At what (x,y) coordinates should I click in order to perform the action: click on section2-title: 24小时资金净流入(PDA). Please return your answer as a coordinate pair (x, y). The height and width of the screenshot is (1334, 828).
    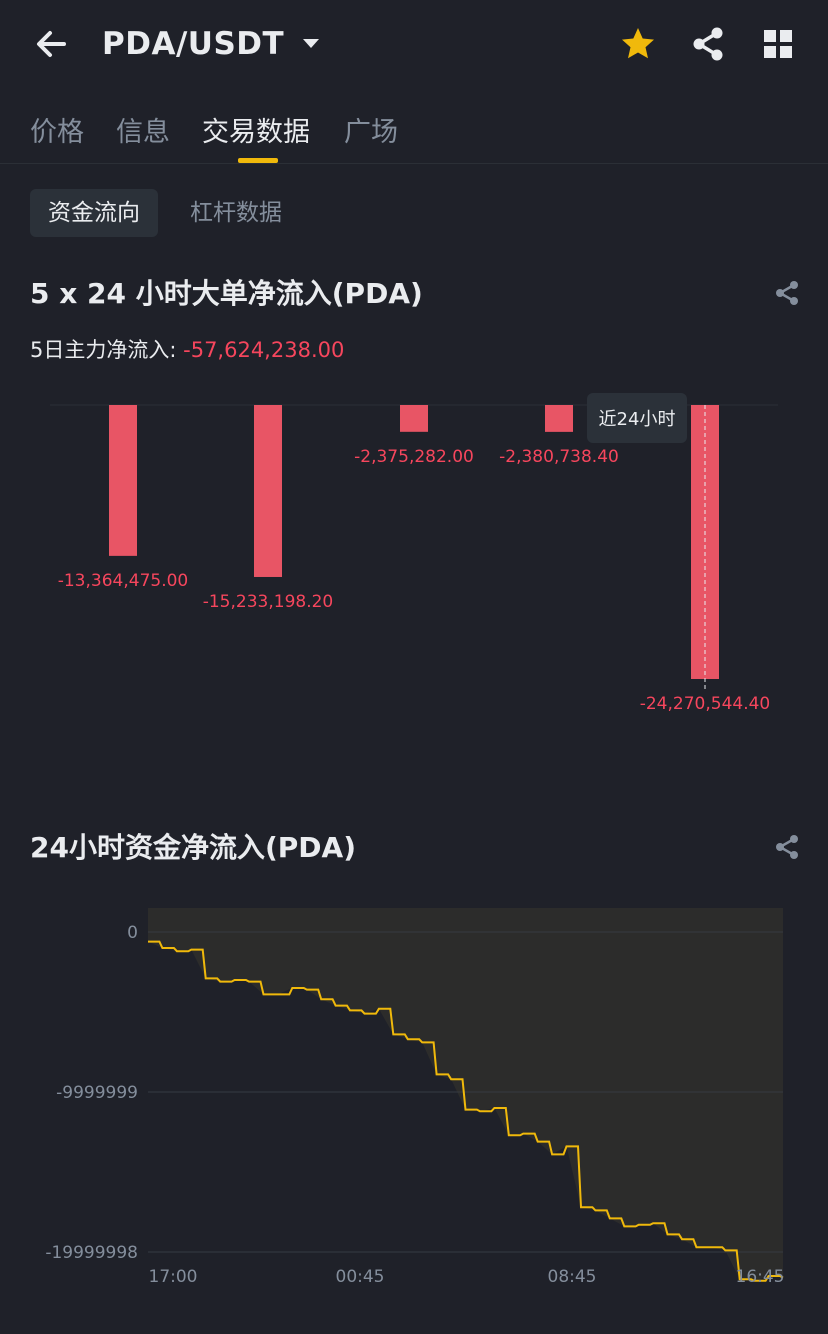
    Looking at the image, I should click on (193, 847).